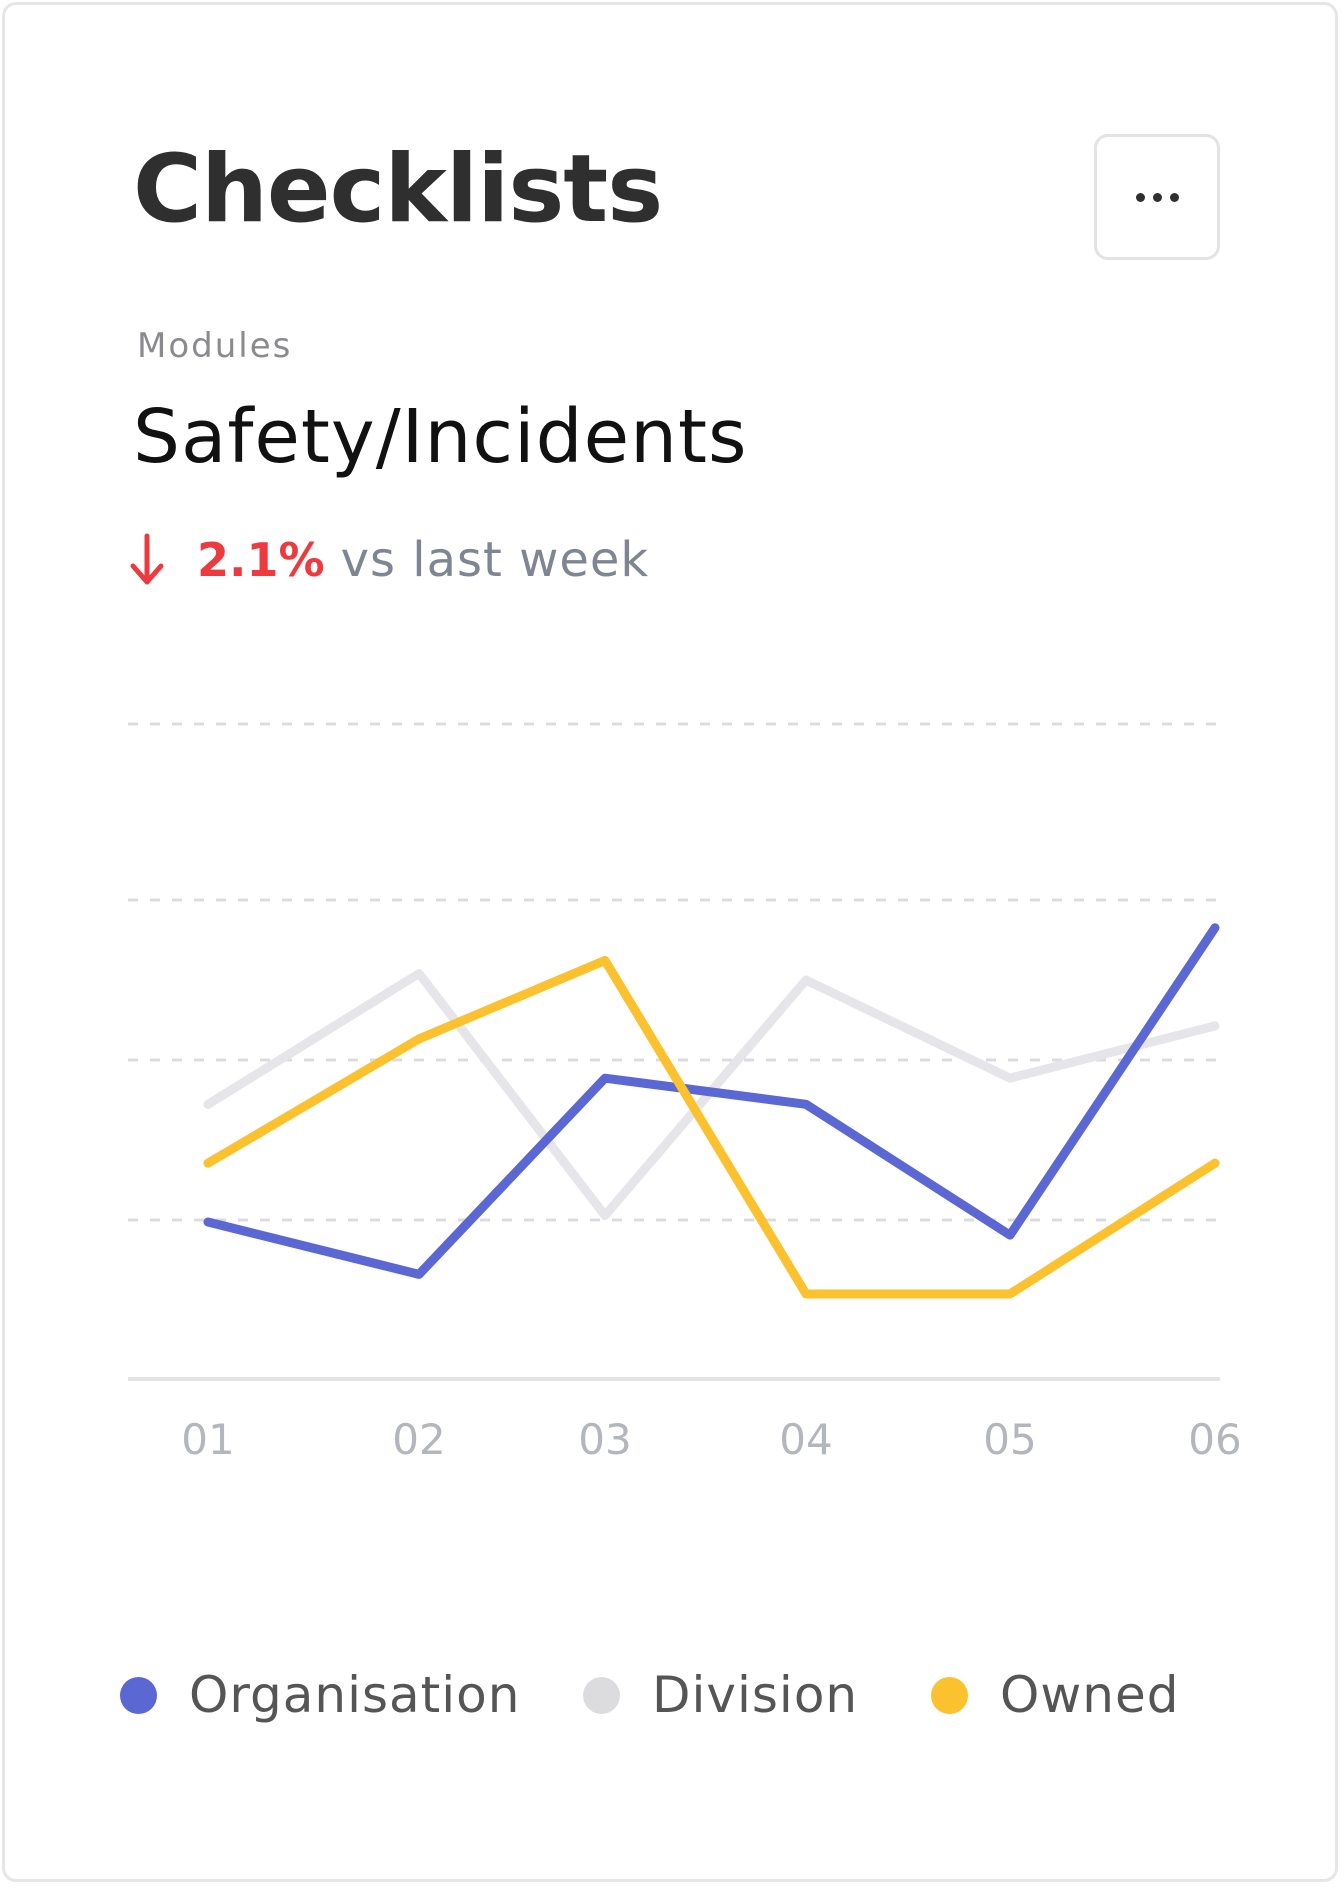 The image size is (1344, 1888). What do you see at coordinates (207, 1439) in the screenshot?
I see `x-tick-label: 01` at bounding box center [207, 1439].